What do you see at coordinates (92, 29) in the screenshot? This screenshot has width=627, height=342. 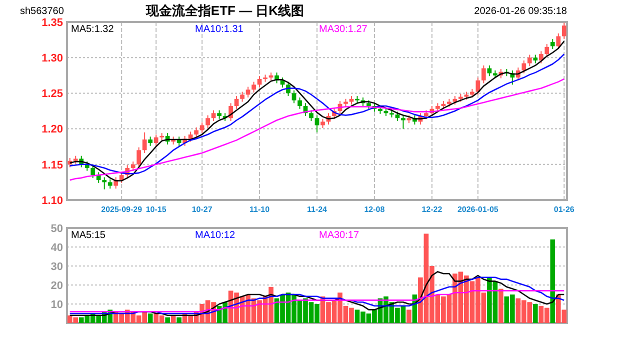 I see `text: MA5:1.32` at bounding box center [92, 29].